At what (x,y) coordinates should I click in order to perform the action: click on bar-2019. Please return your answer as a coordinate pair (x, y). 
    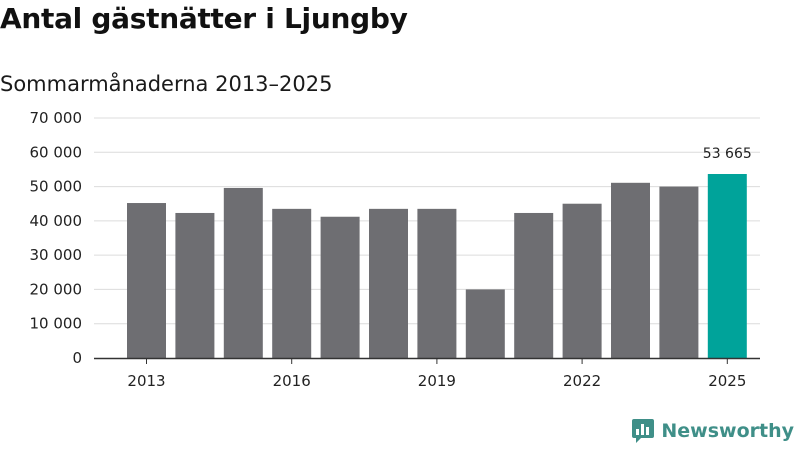
    Looking at the image, I should click on (437, 283).